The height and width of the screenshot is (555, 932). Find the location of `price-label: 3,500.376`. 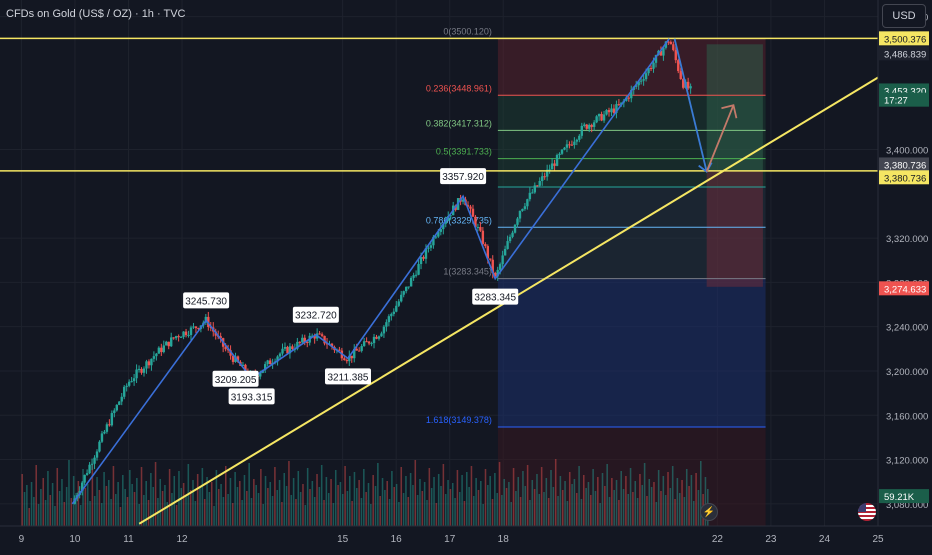

price-label: 3,500.376 is located at coordinates (905, 39).